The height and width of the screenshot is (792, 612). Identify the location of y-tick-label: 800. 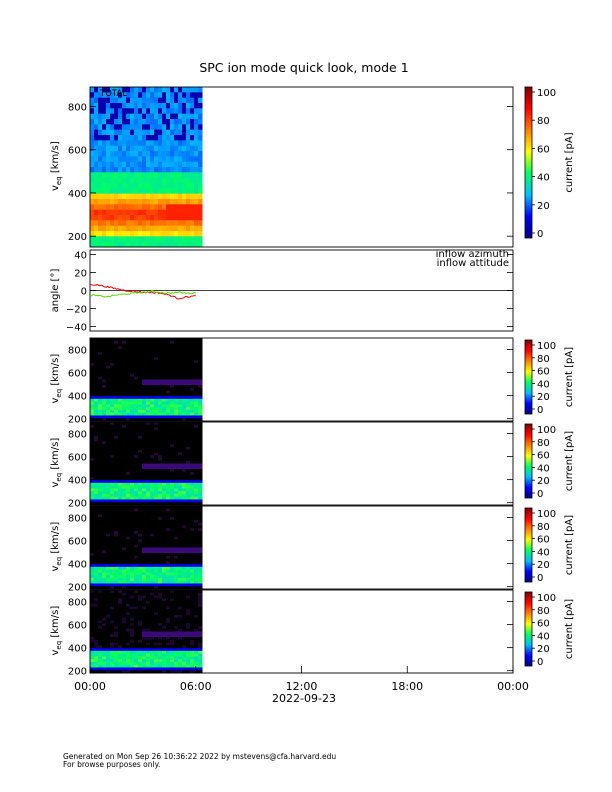
(77, 351).